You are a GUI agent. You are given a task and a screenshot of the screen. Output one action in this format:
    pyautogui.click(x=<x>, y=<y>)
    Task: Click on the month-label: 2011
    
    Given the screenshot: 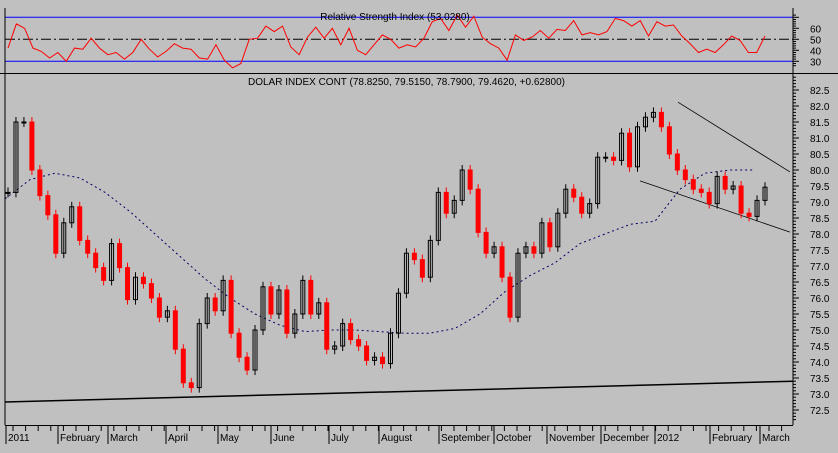 What is the action you would take?
    pyautogui.click(x=19, y=438)
    